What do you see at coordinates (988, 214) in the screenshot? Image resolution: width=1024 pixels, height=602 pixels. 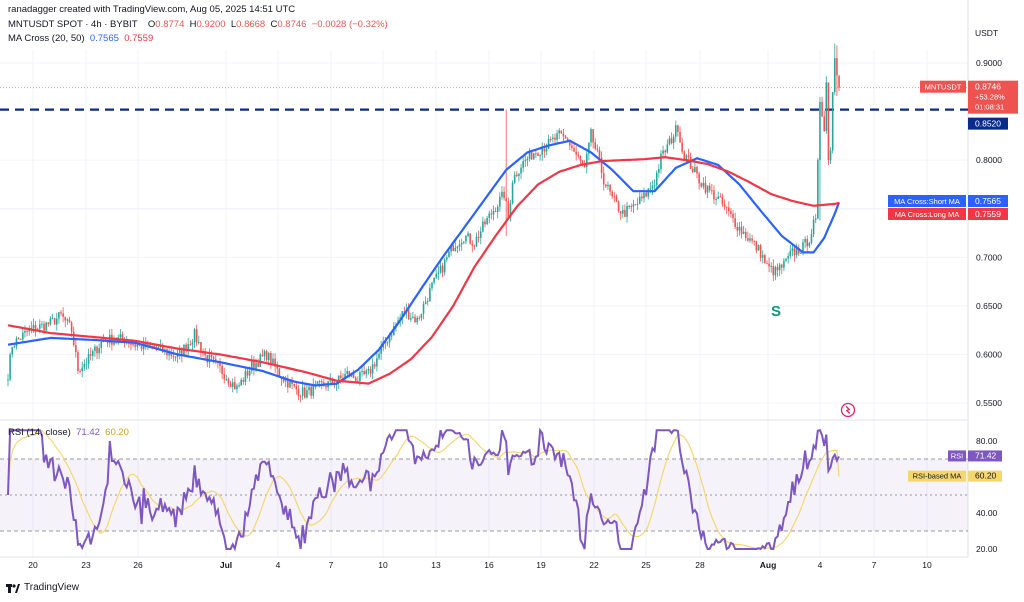 I see `long-ma-value-text: 0.7559` at bounding box center [988, 214].